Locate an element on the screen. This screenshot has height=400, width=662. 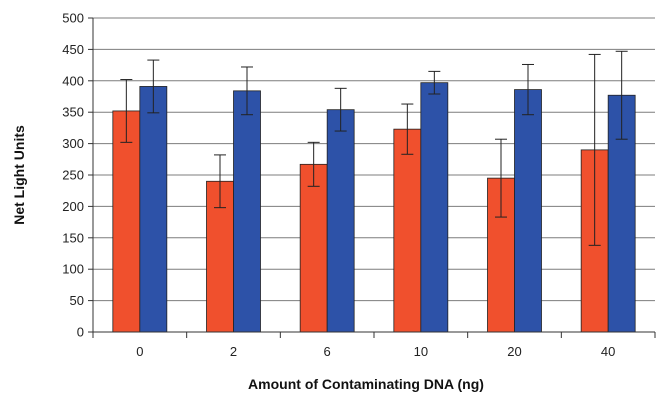
x-tick-label: 10 is located at coordinates (421, 351).